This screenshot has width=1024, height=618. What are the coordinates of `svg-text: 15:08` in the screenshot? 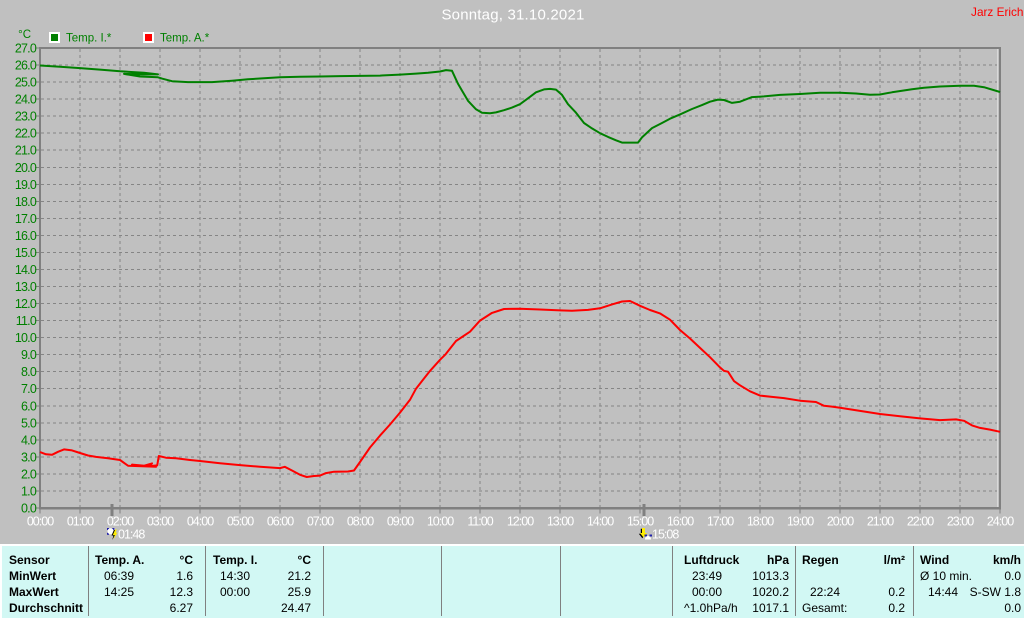 It's located at (665, 535).